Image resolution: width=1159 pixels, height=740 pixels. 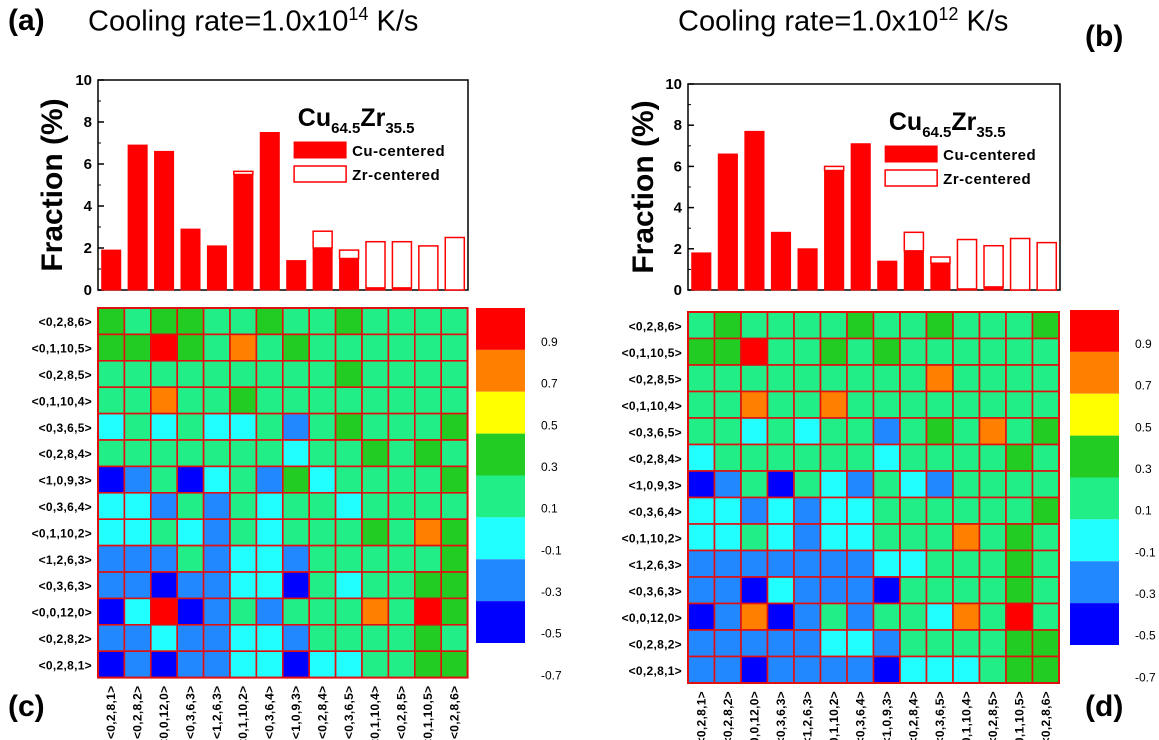 I want to click on panel-a-title-prefix: Cooling rate=1.0x10, so click(x=218, y=21).